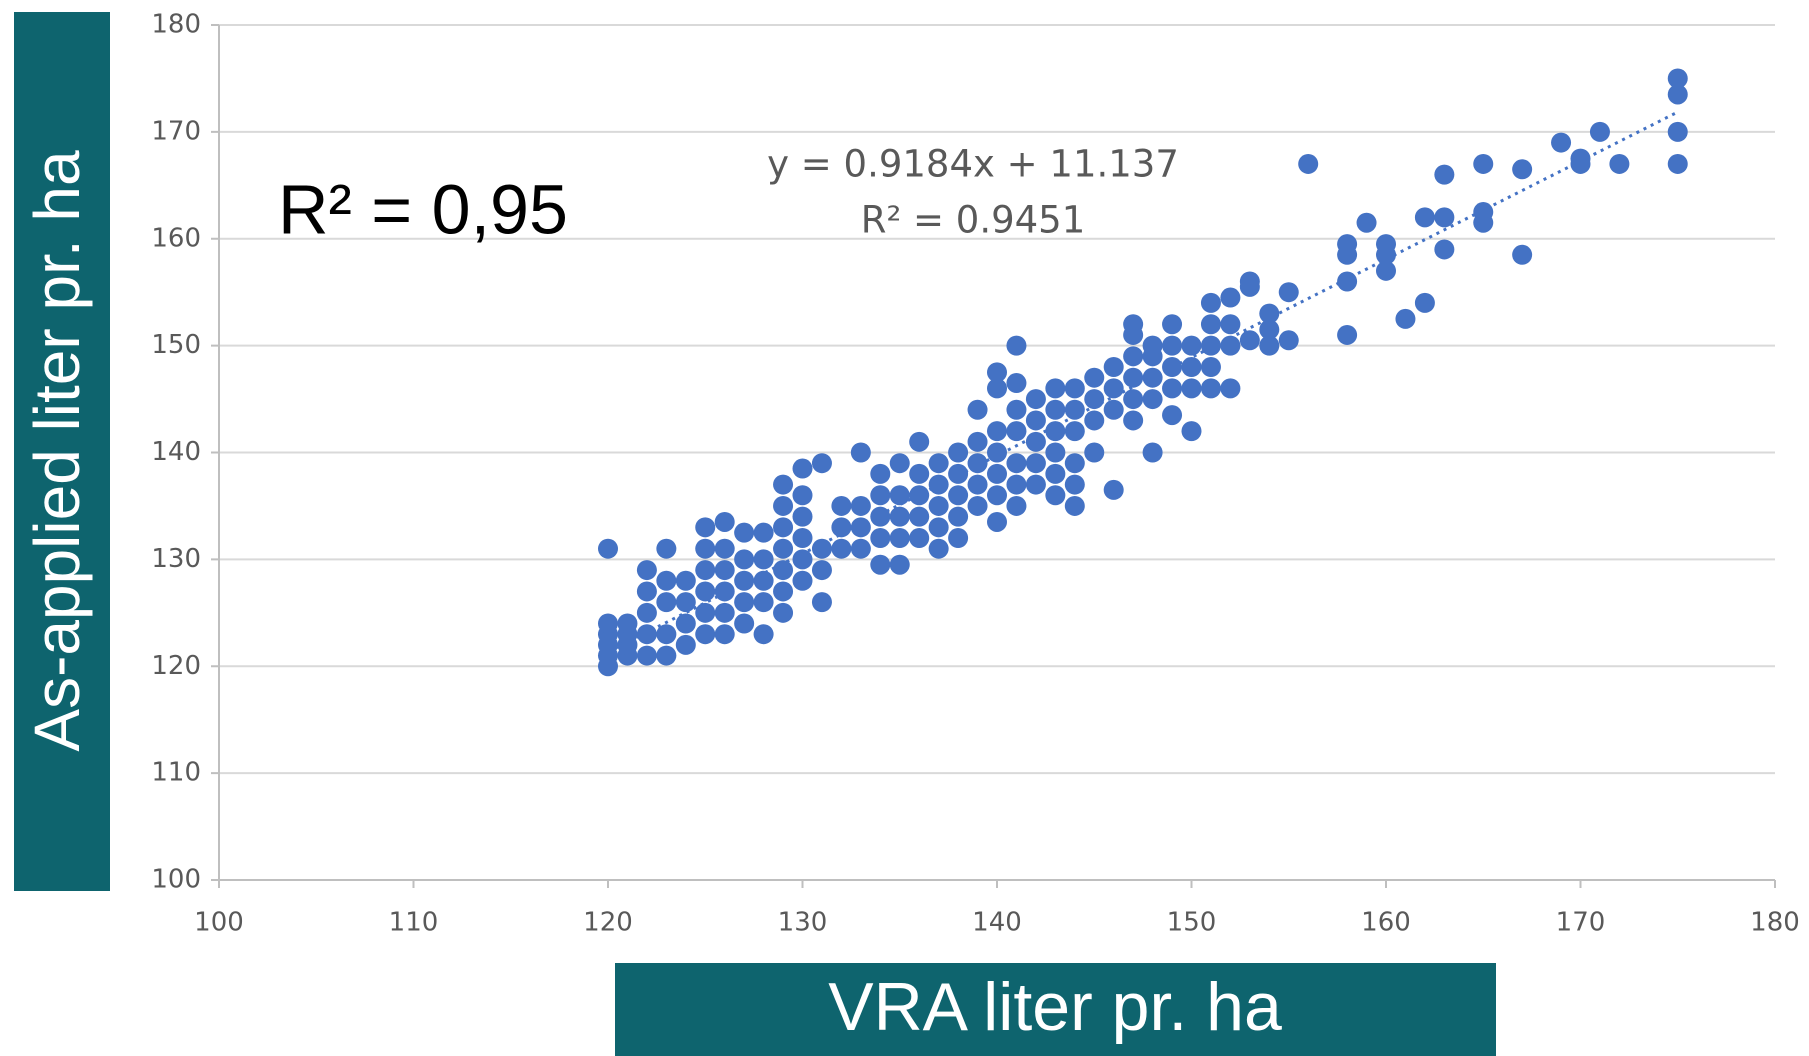 This screenshot has height=1056, width=1809. Describe the element at coordinates (176, 345) in the screenshot. I see `y-tick-label: 150` at that location.